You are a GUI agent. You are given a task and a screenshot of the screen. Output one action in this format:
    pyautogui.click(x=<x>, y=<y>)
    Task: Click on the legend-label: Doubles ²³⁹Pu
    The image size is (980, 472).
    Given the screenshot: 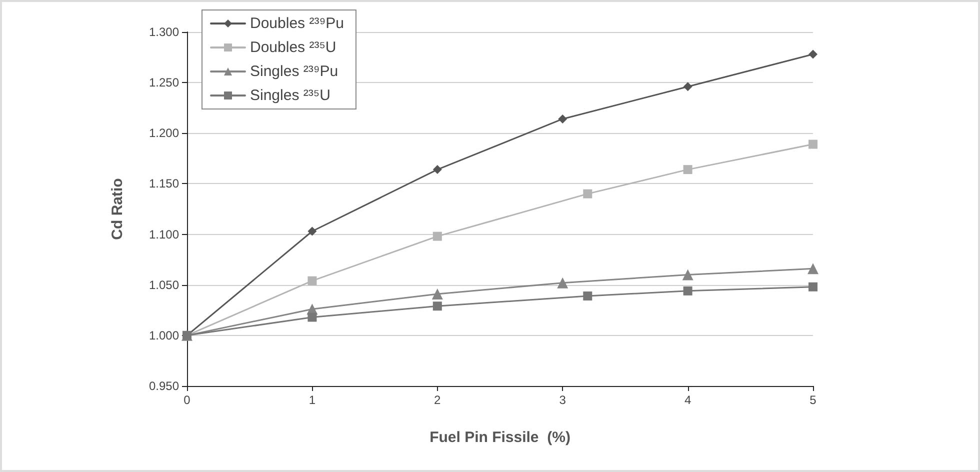 What is the action you would take?
    pyautogui.click(x=297, y=23)
    